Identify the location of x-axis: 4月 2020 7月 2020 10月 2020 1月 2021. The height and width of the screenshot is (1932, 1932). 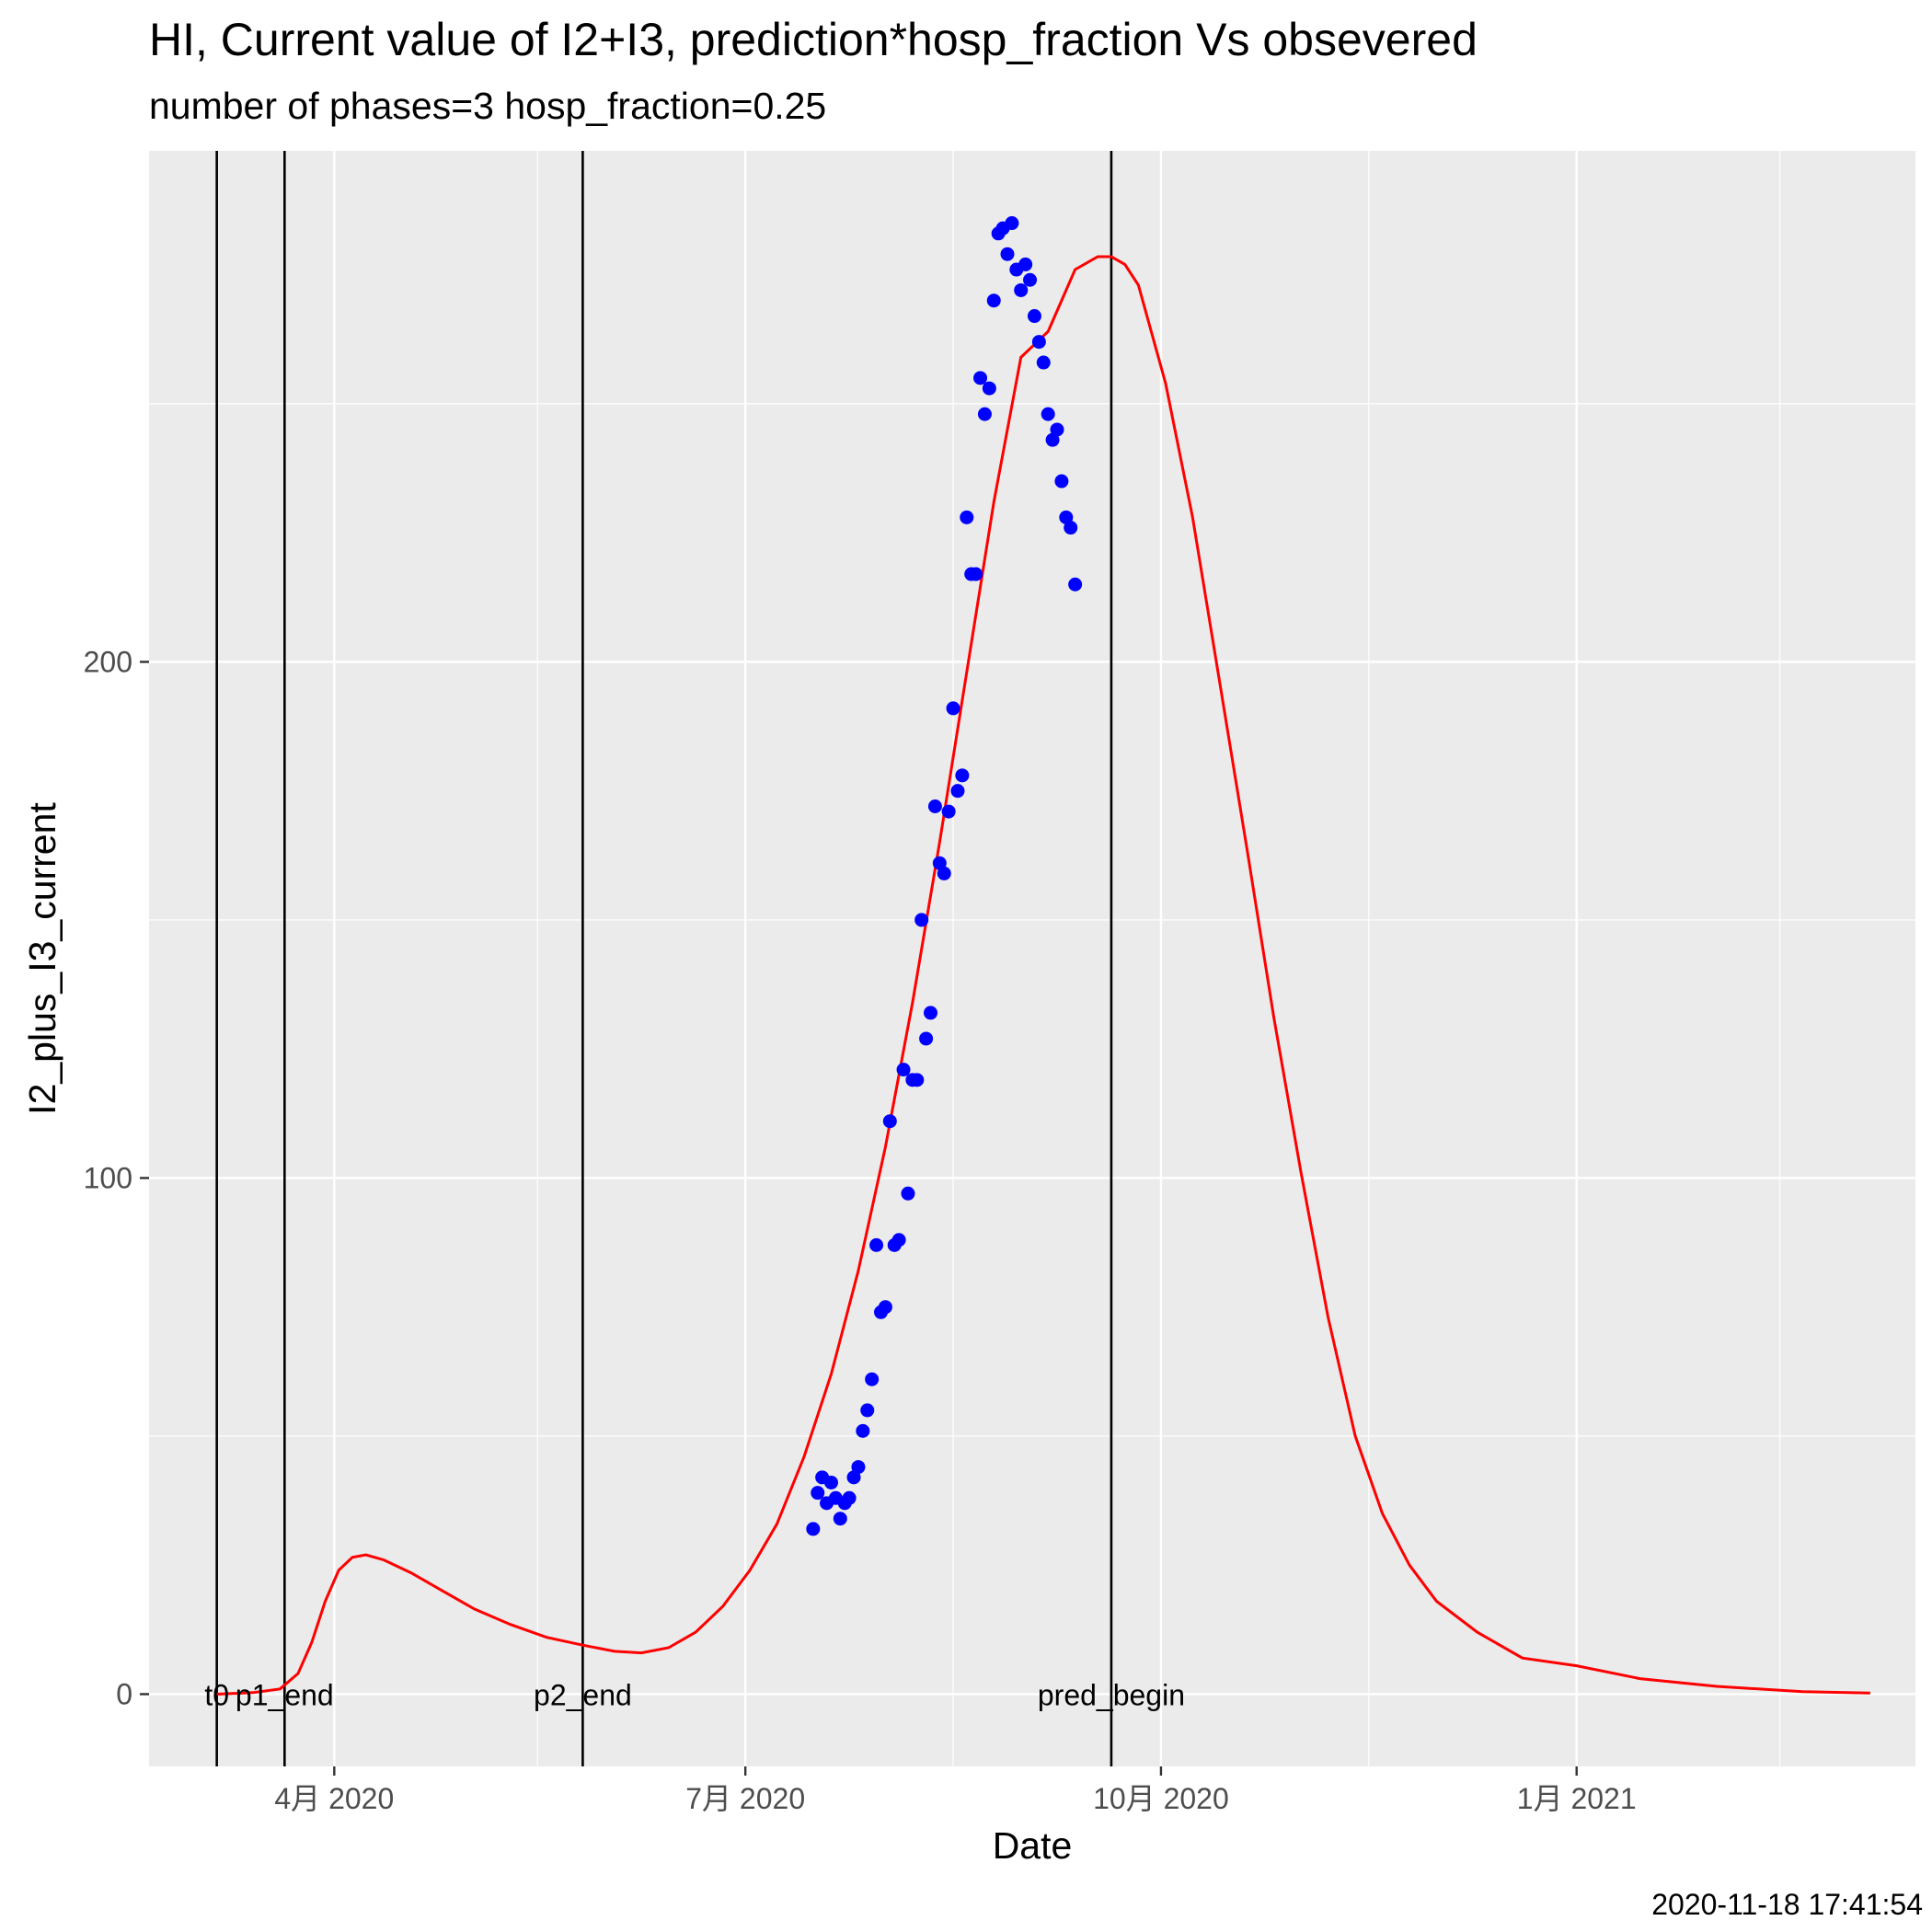
(955, 1790).